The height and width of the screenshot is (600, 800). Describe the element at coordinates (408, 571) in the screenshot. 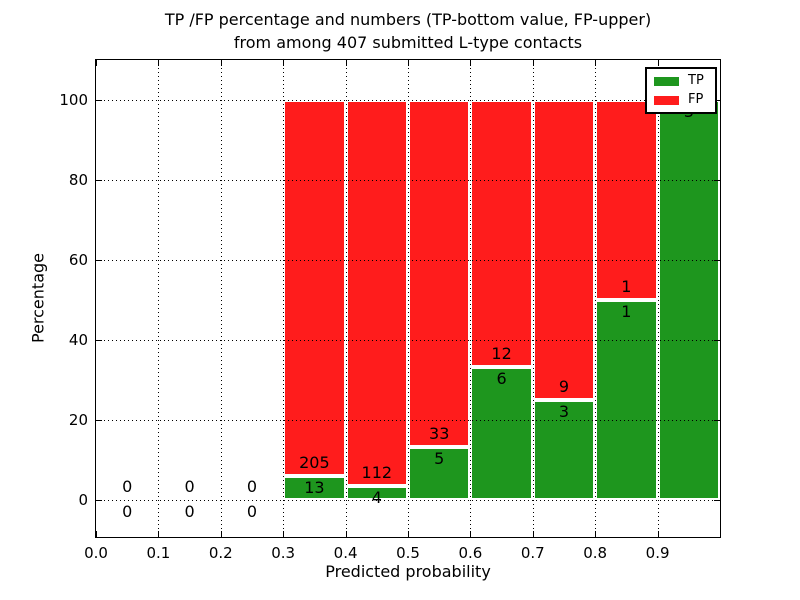

I see `x-axis-label: Predicted probability` at that location.